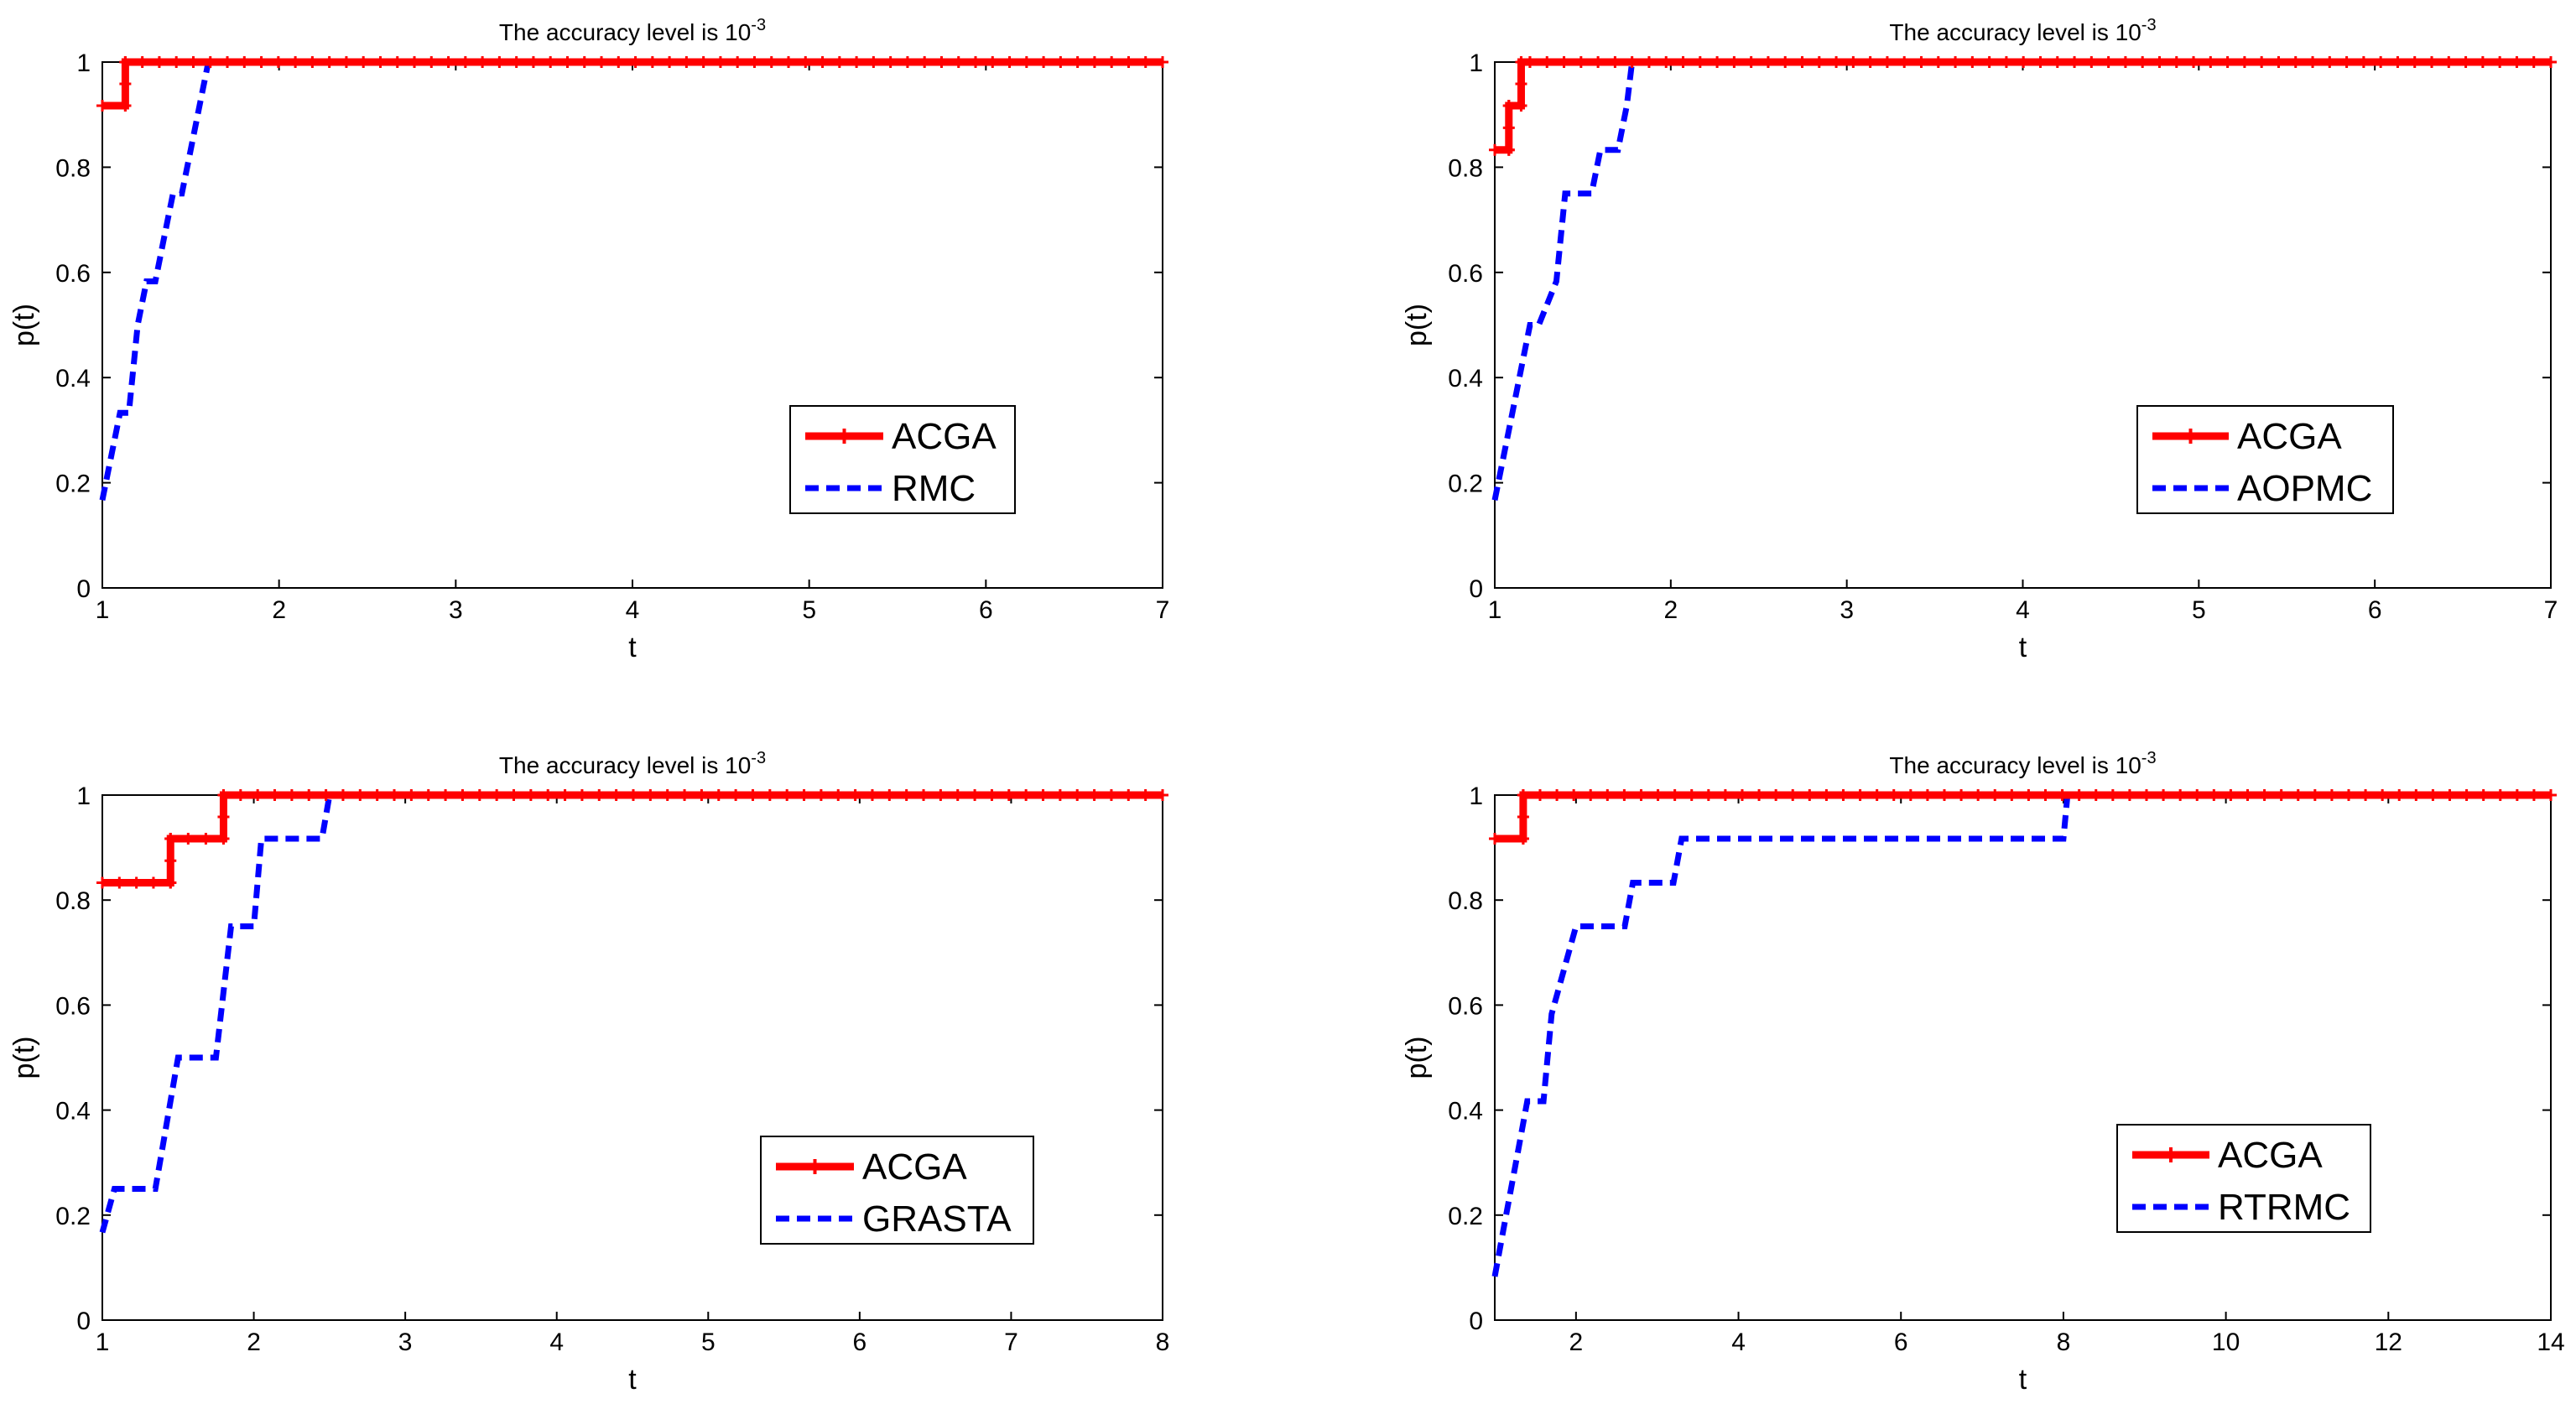  Describe the element at coordinates (708, 1342) in the screenshot. I see `x-tick-label: 5` at that location.